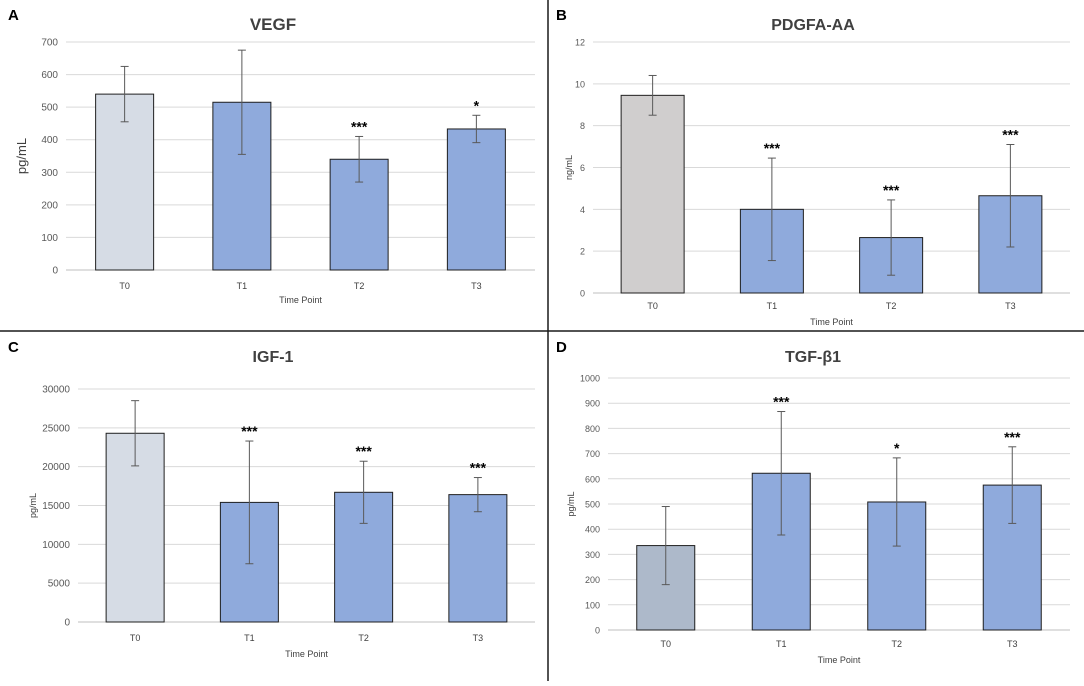  What do you see at coordinates (813, 25) in the screenshot?
I see `chart-title: PDGFA-AA` at bounding box center [813, 25].